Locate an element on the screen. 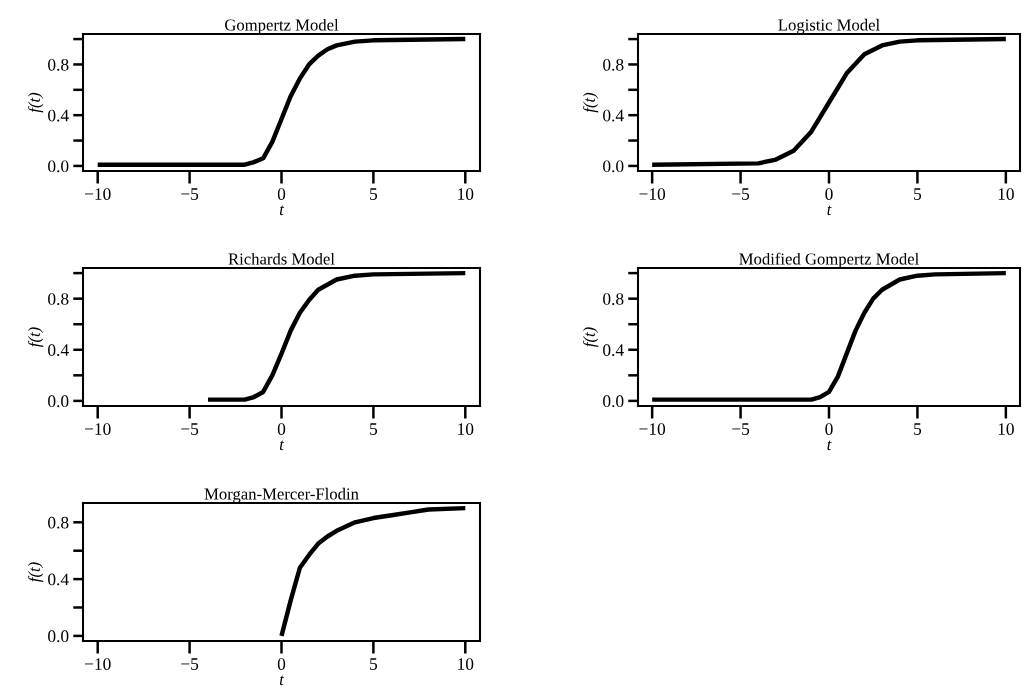 The height and width of the screenshot is (694, 1035). chart-title: Gompertz Model is located at coordinates (282, 26).